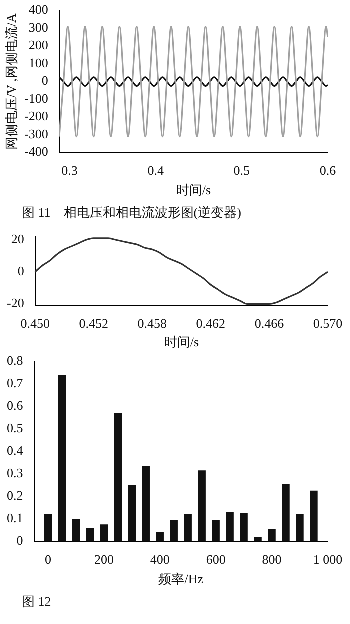  I want to click on y-tick-label: 200, so click(38, 45).